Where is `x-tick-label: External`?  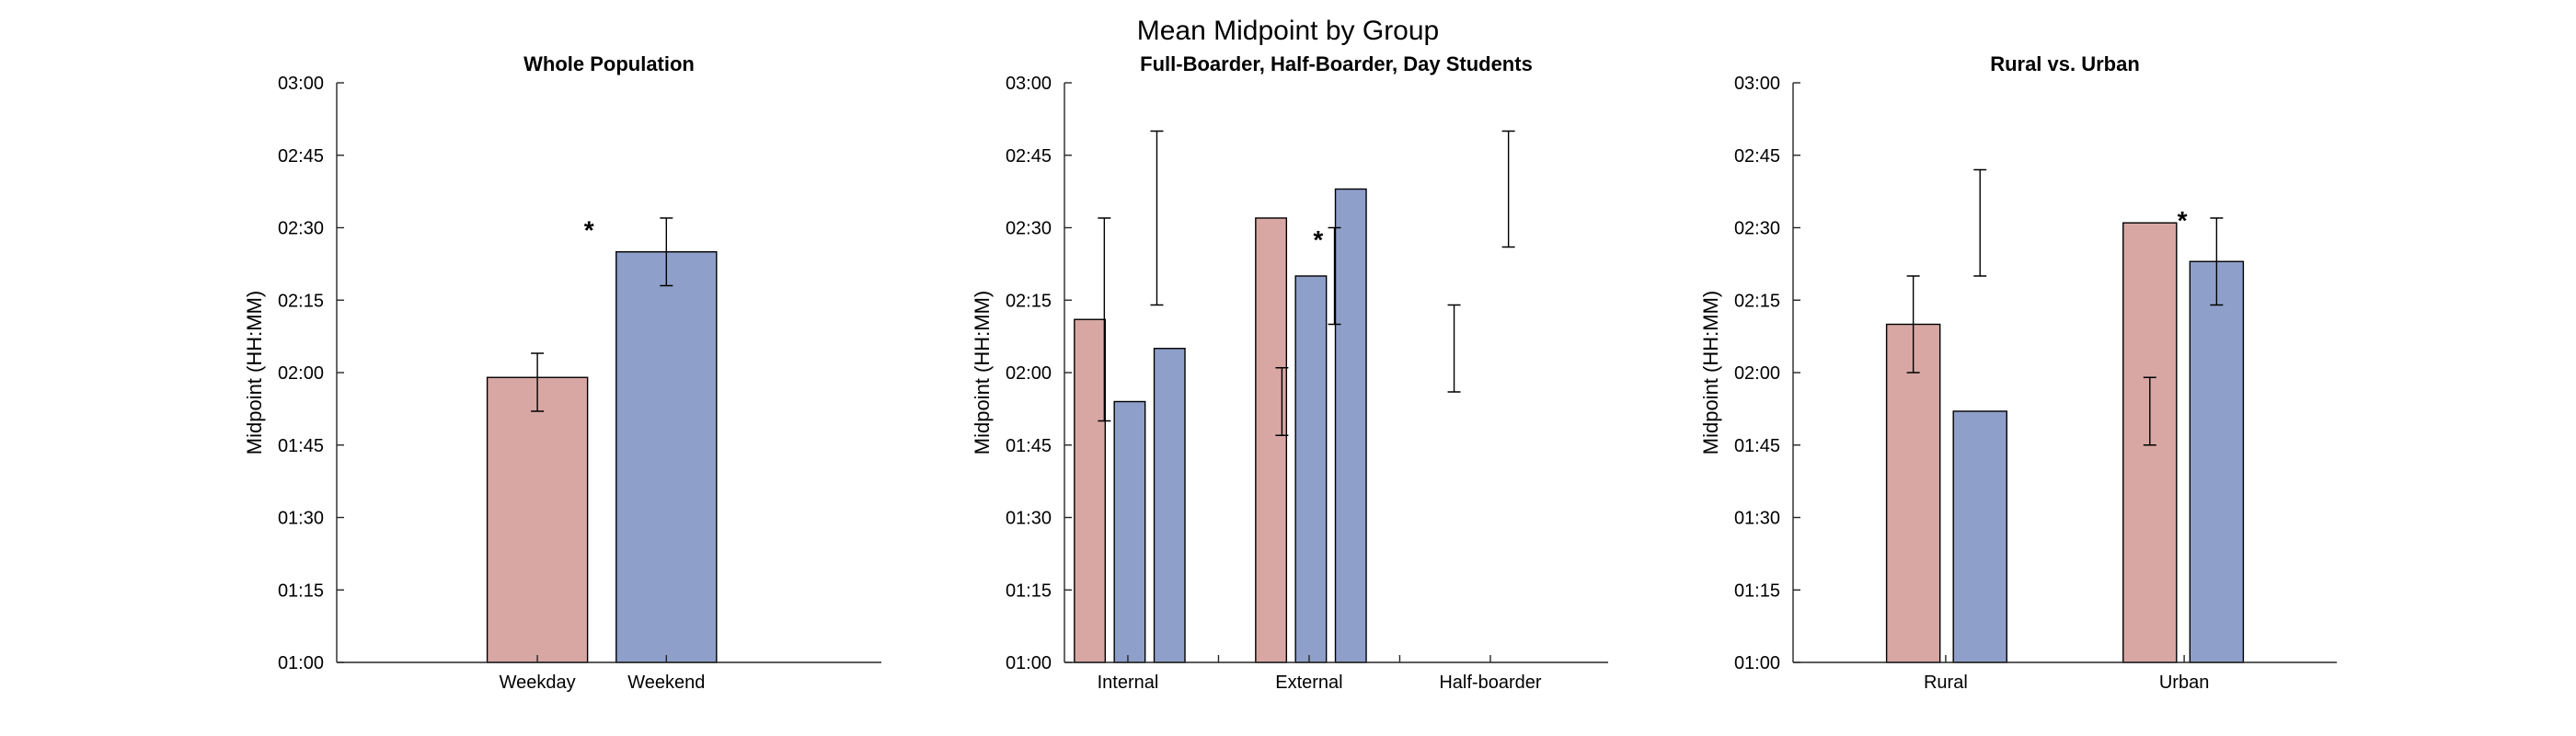
x-tick-label: External is located at coordinates (1308, 683).